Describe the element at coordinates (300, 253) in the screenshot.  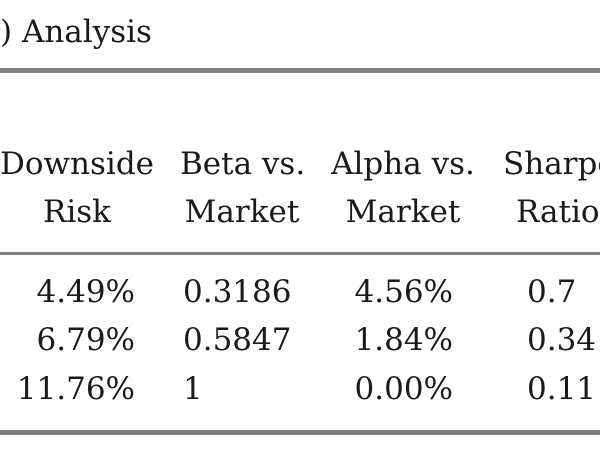
I see `header-rule` at that location.